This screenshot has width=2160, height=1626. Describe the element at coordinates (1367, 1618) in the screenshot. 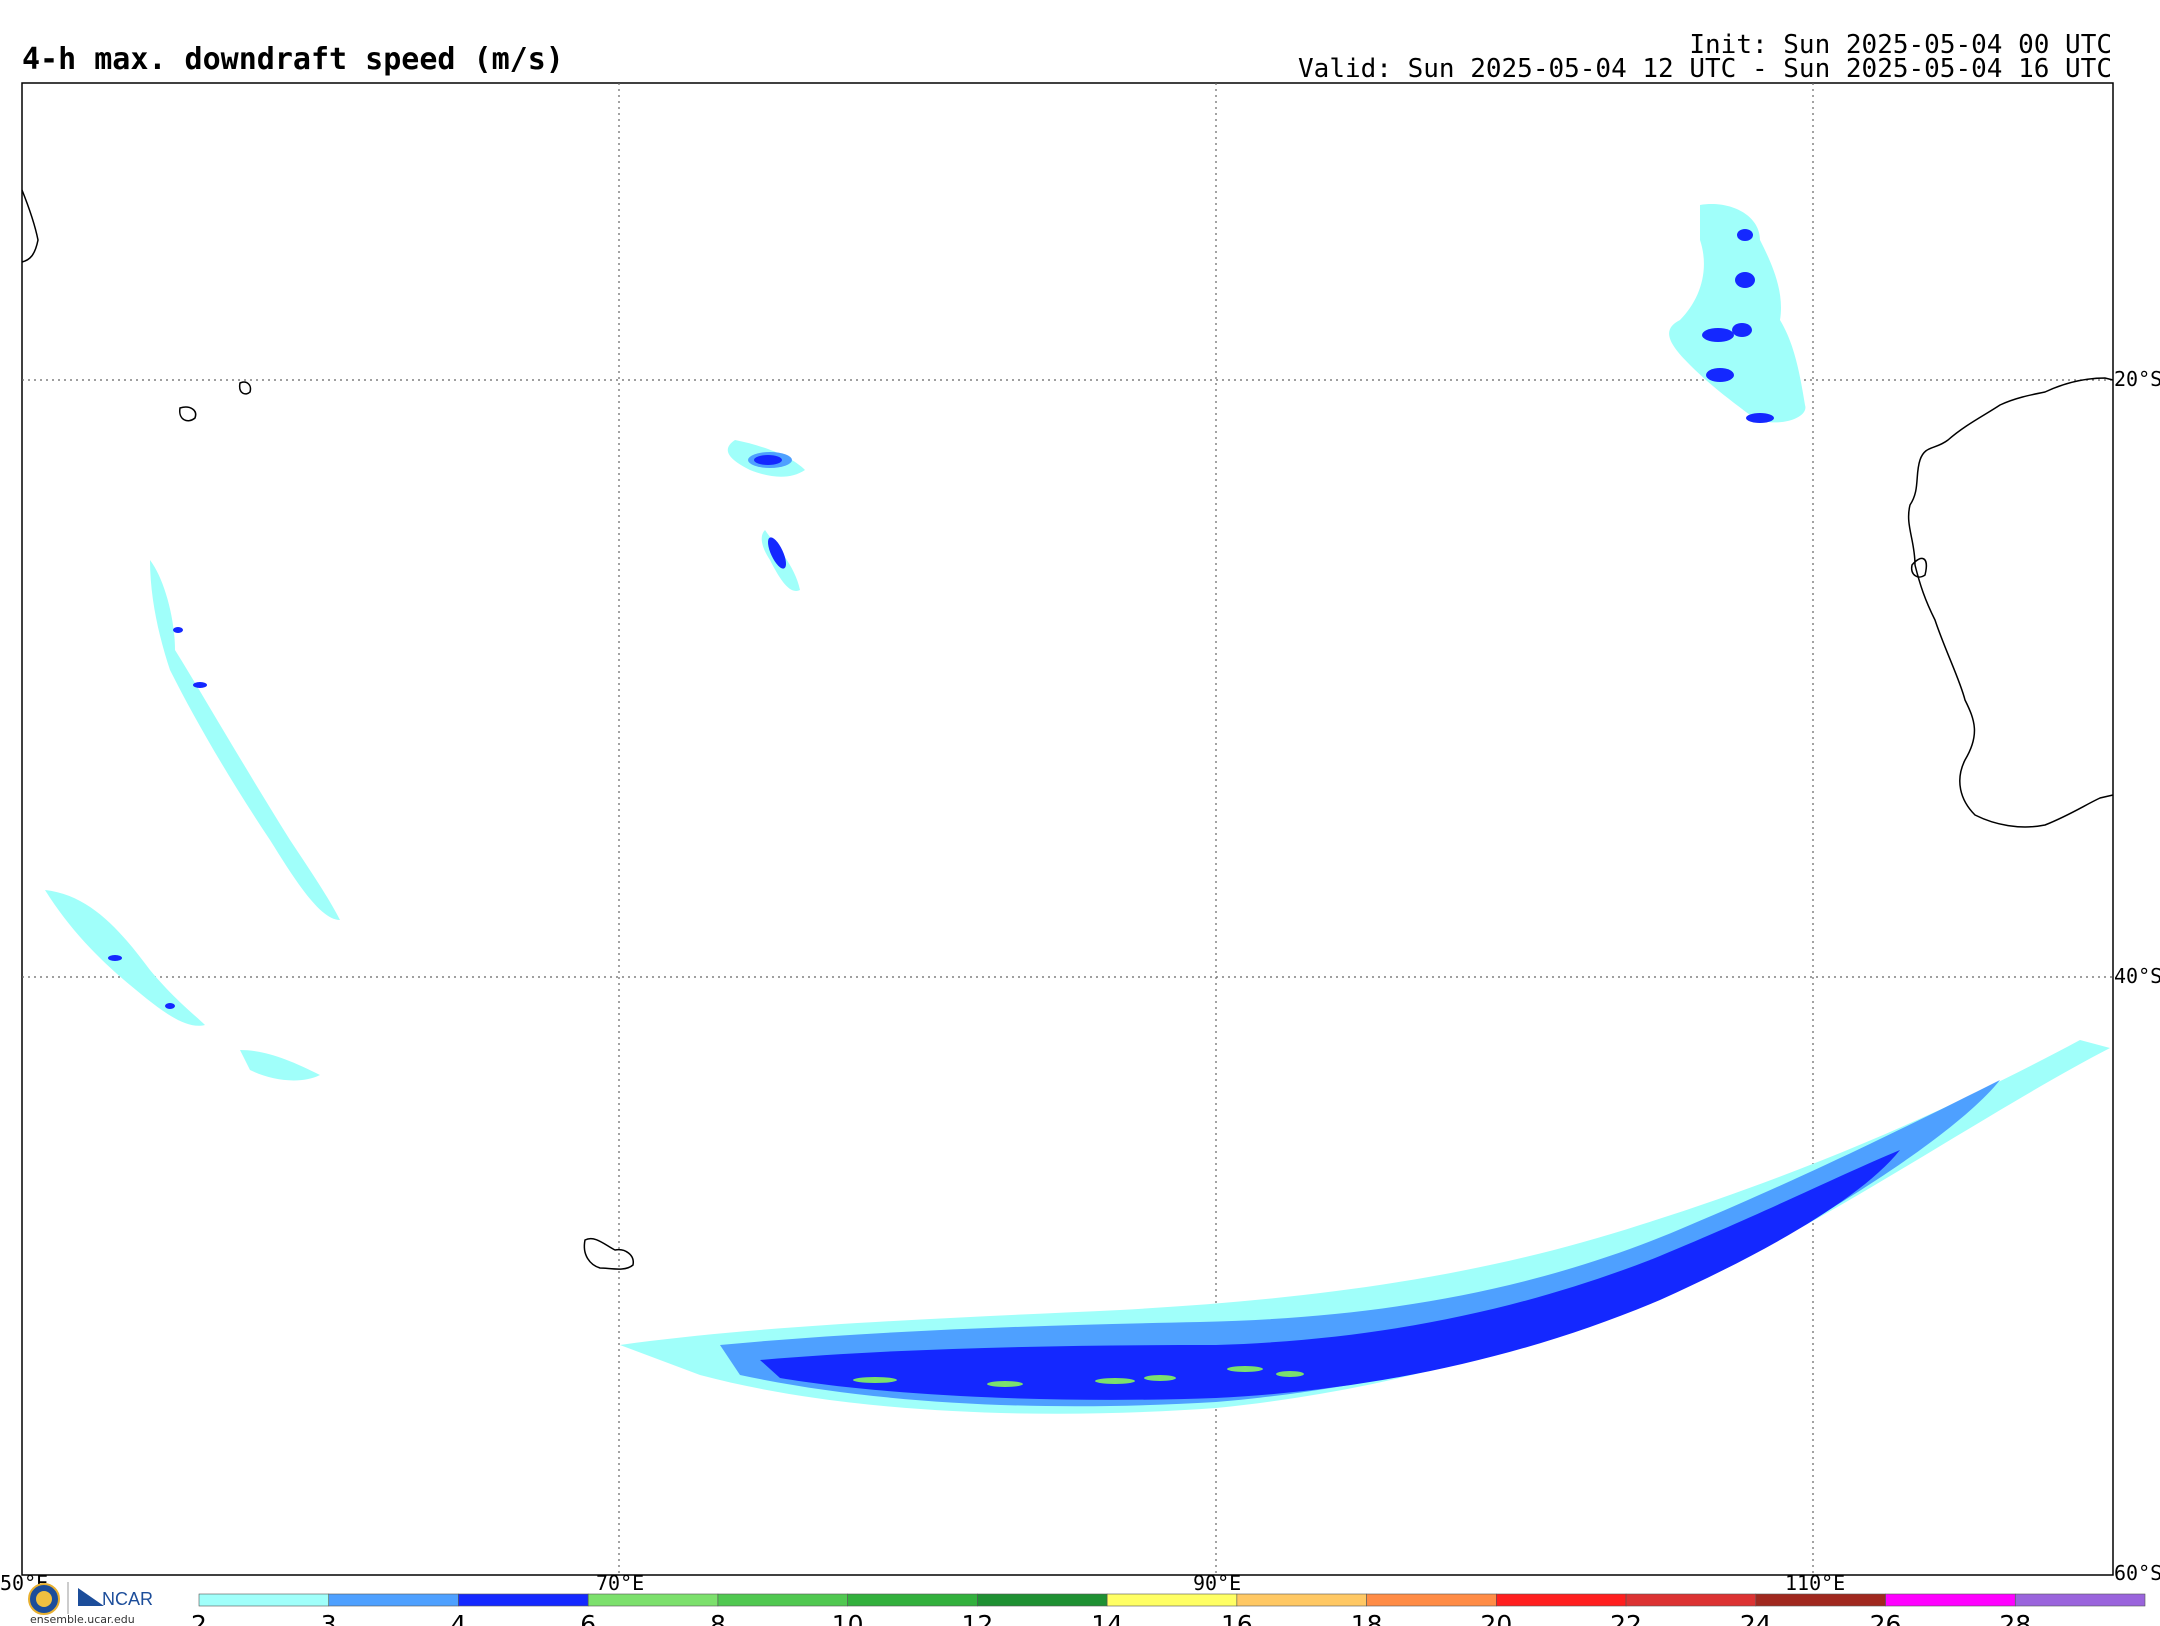

I see `colorbar-tick-label: 18` at that location.